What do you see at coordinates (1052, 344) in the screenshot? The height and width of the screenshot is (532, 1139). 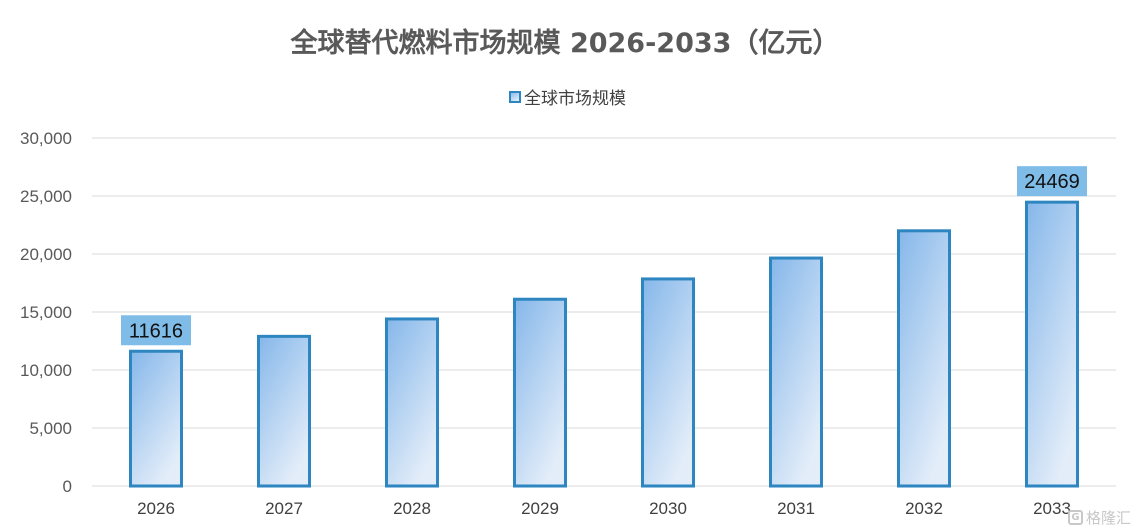 I see `bar-2033` at bounding box center [1052, 344].